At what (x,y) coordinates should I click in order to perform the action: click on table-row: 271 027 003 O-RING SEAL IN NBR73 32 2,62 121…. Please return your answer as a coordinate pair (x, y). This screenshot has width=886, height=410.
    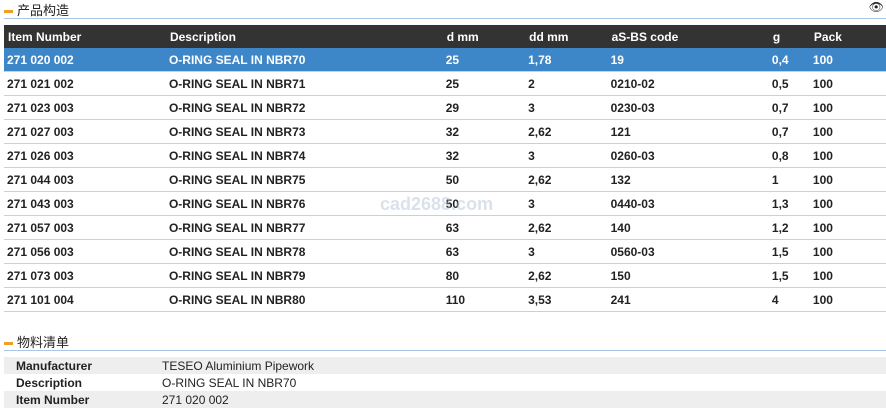
    Looking at the image, I should click on (445, 131).